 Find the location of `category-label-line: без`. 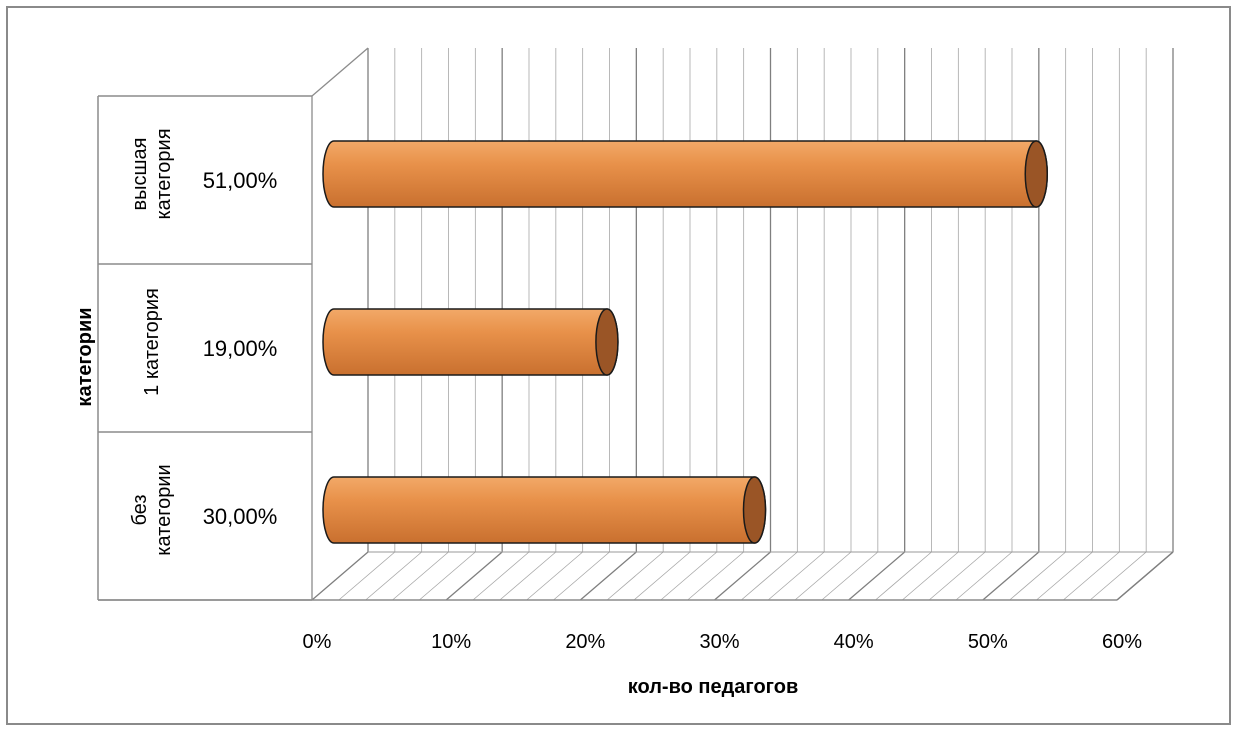

category-label-line: без is located at coordinates (140, 509).